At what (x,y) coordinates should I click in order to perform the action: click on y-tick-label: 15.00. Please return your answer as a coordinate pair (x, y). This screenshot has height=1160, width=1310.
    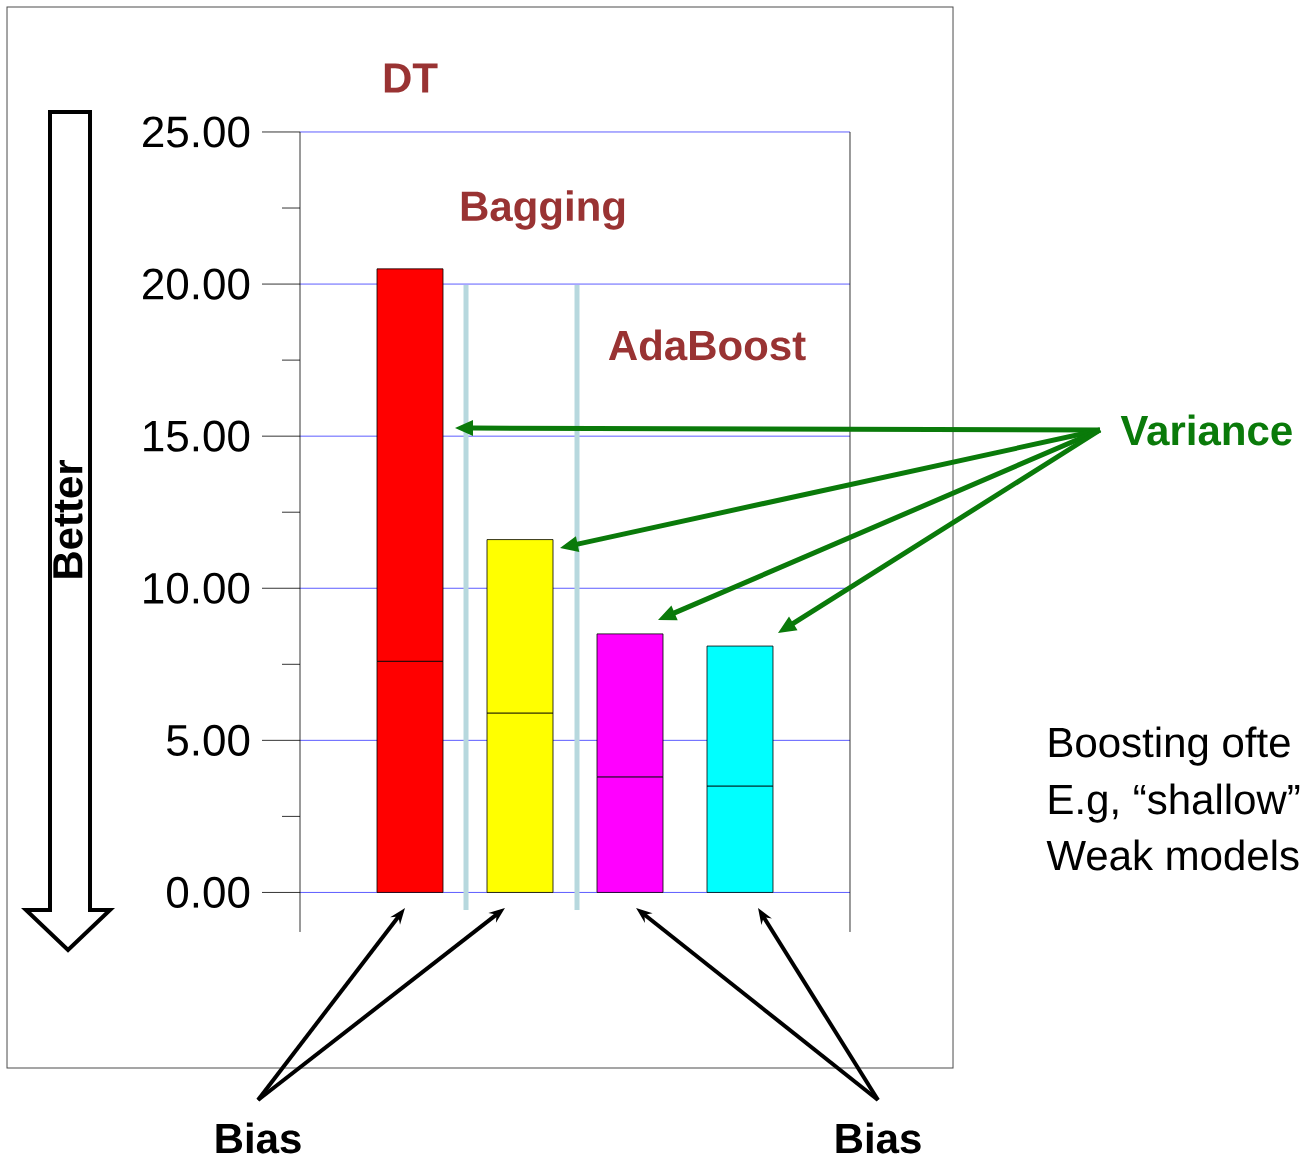
    Looking at the image, I should click on (197, 436).